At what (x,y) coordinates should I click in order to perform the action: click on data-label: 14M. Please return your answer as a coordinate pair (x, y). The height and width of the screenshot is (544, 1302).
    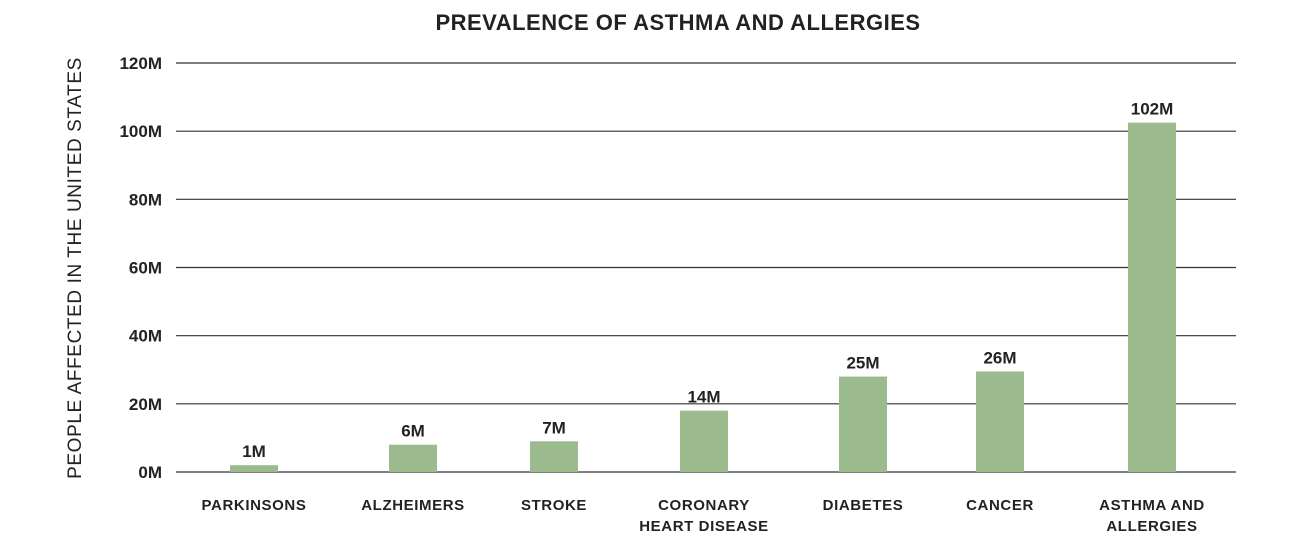
    Looking at the image, I should click on (703, 397).